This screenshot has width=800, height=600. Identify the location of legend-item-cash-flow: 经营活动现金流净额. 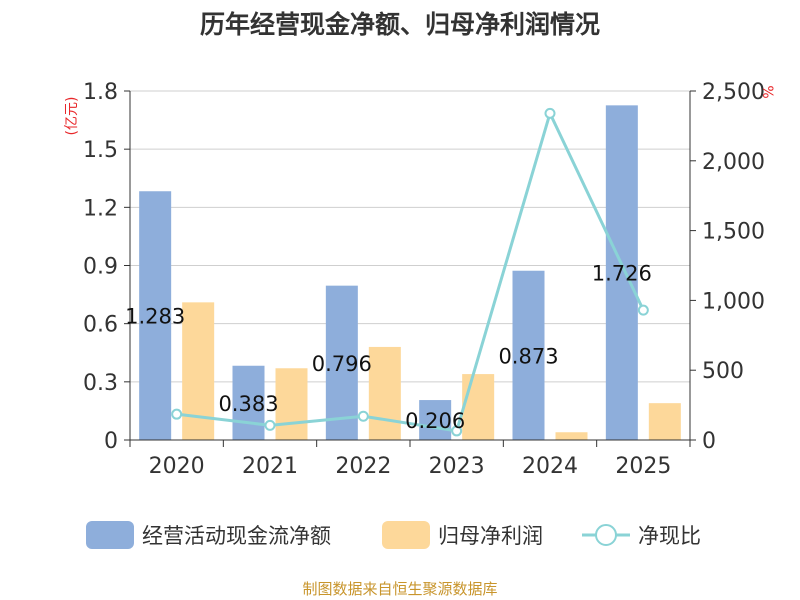
(208, 535).